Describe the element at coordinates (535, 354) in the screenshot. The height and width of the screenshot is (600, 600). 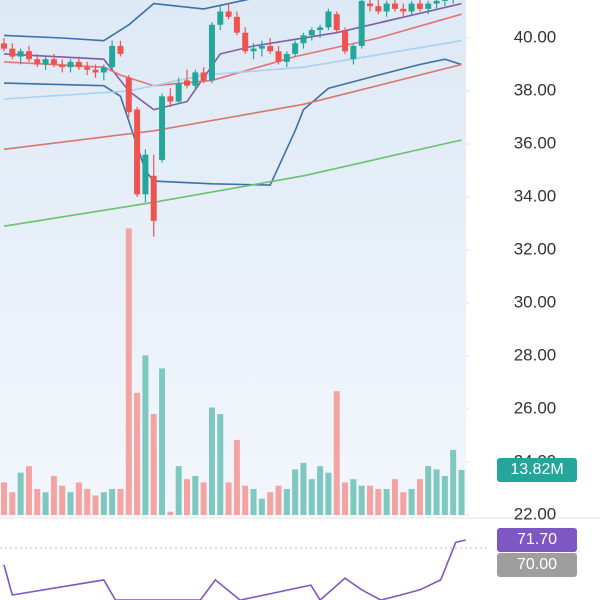
I see `y-tick-label: 28.00` at that location.